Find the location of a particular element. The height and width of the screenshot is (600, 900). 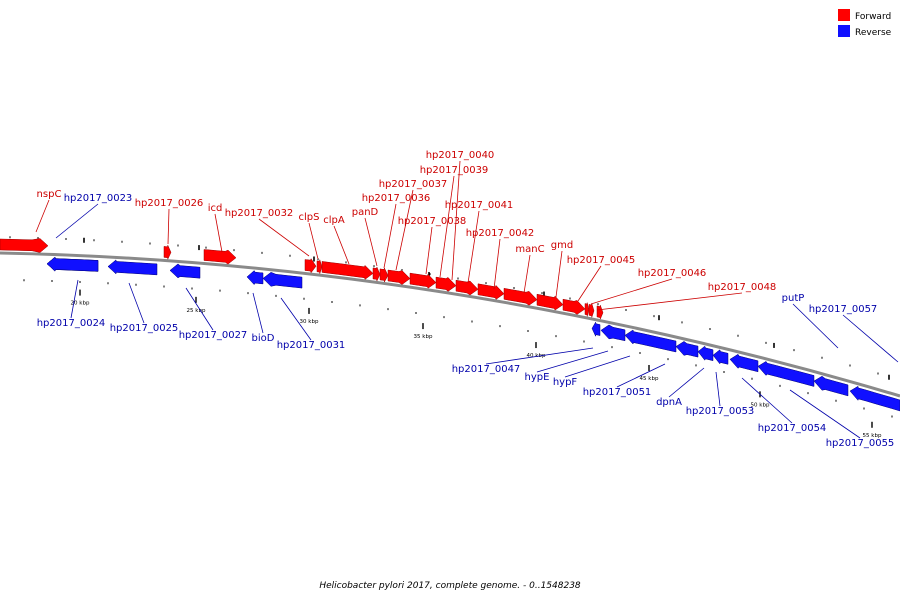

legend: Forward Reverse is located at coordinates (865, 23).